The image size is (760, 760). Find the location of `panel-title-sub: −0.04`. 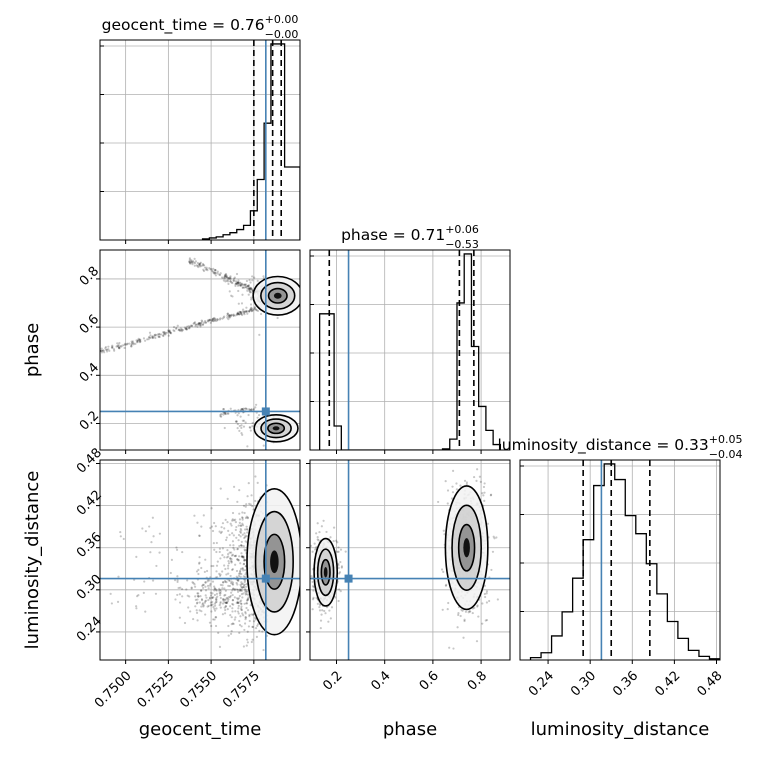

panel-title-sub: −0.04 is located at coordinates (726, 454).